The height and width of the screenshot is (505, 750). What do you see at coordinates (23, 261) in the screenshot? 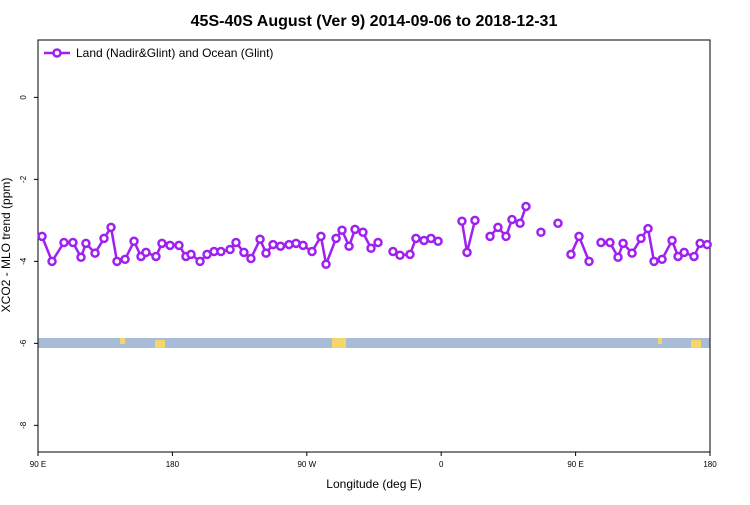
I see `y-tick-label: -4` at bounding box center [23, 261].